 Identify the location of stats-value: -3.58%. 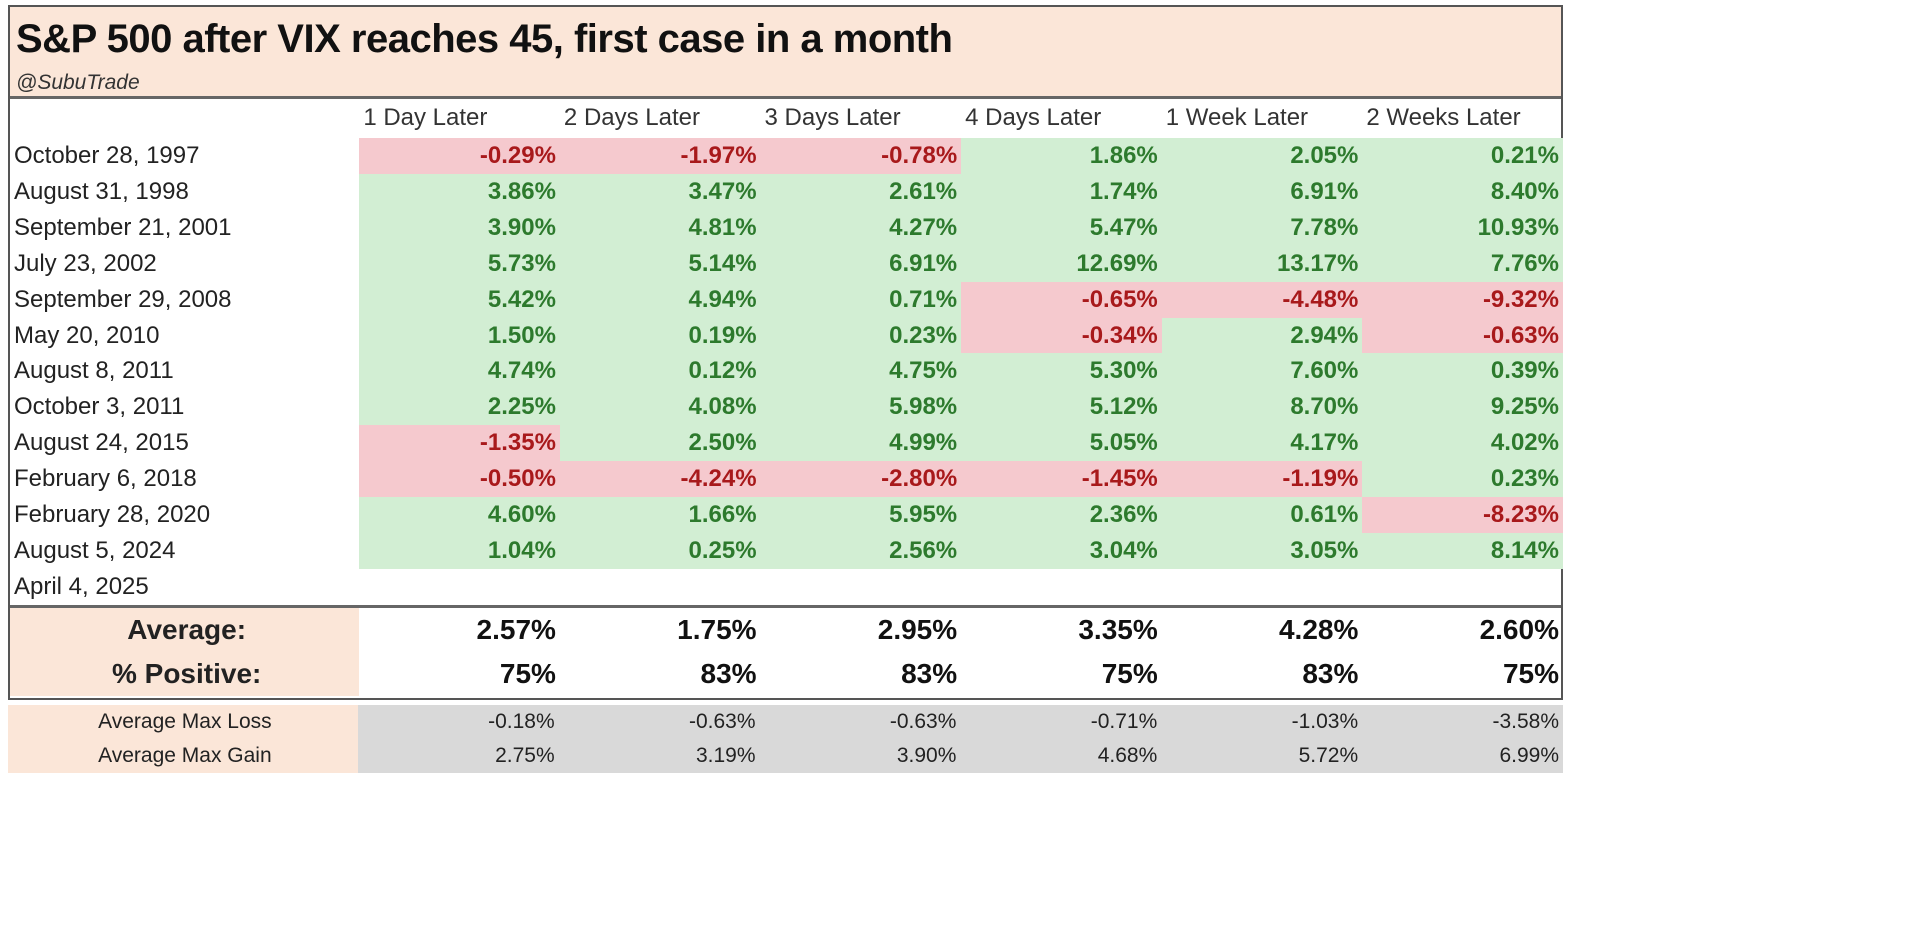
(1463, 722).